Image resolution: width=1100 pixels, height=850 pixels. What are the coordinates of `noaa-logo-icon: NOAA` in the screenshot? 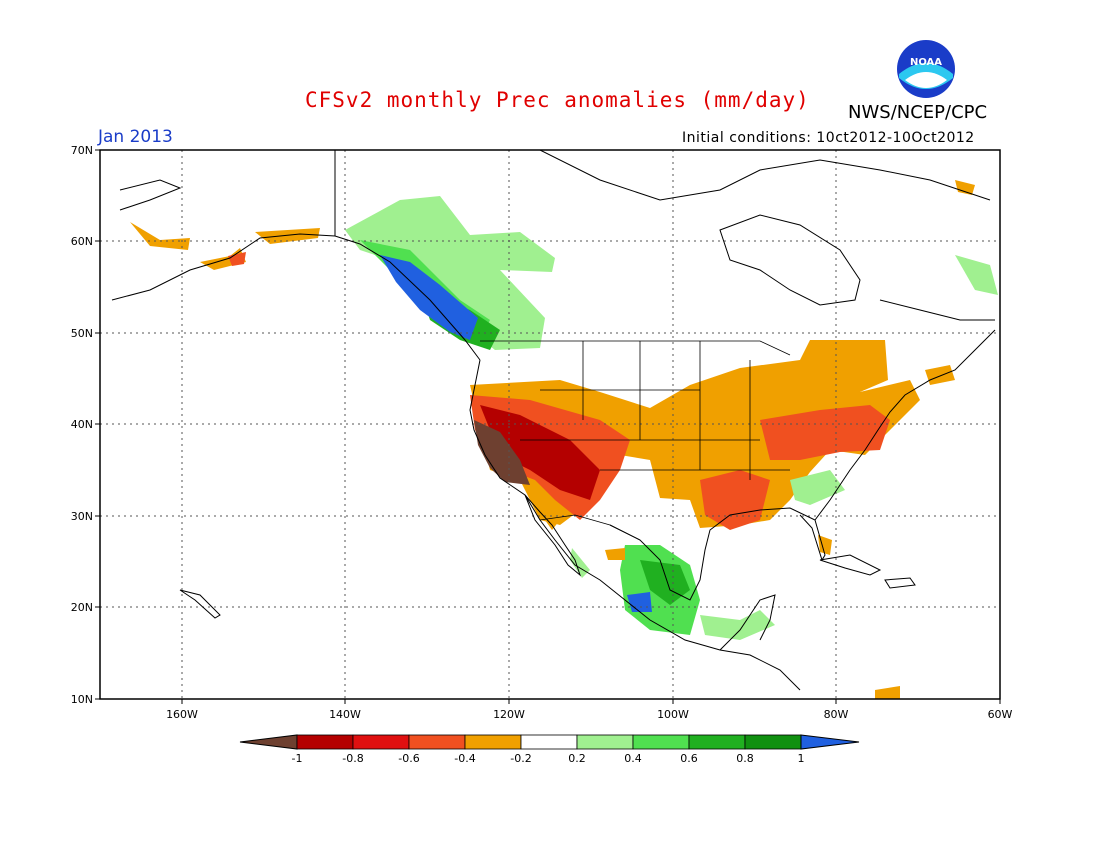 It's located at (926, 69).